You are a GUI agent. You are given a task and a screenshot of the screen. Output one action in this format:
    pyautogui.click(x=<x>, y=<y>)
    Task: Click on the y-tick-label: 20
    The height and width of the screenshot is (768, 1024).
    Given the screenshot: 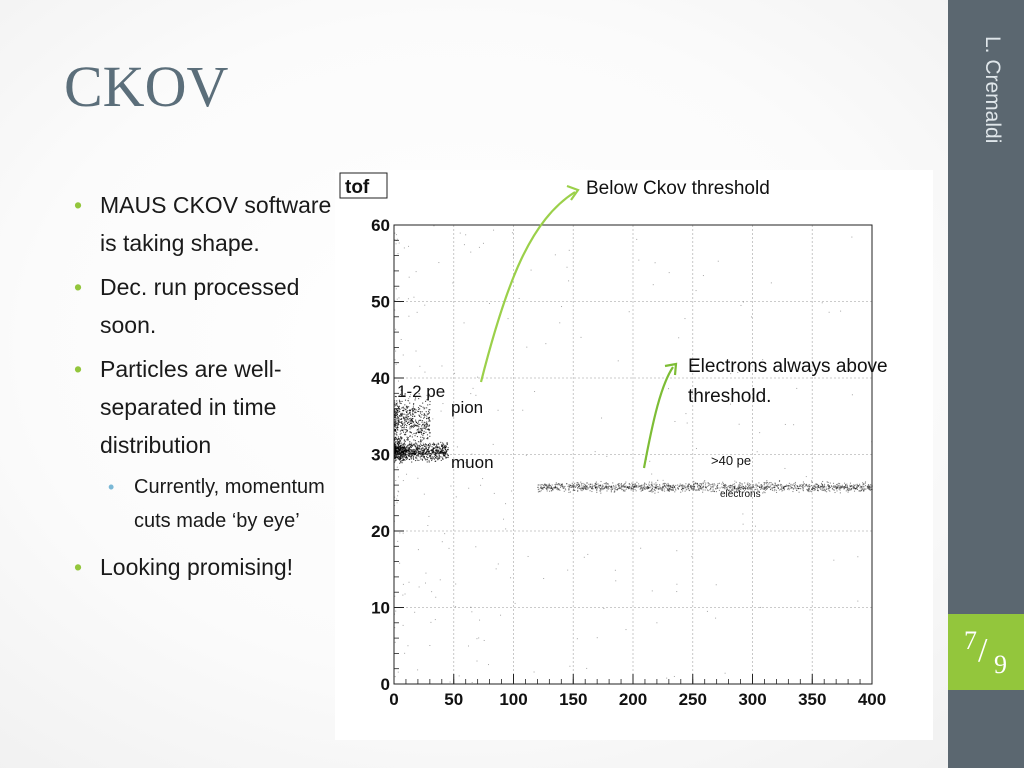 What is the action you would take?
    pyautogui.click(x=380, y=531)
    